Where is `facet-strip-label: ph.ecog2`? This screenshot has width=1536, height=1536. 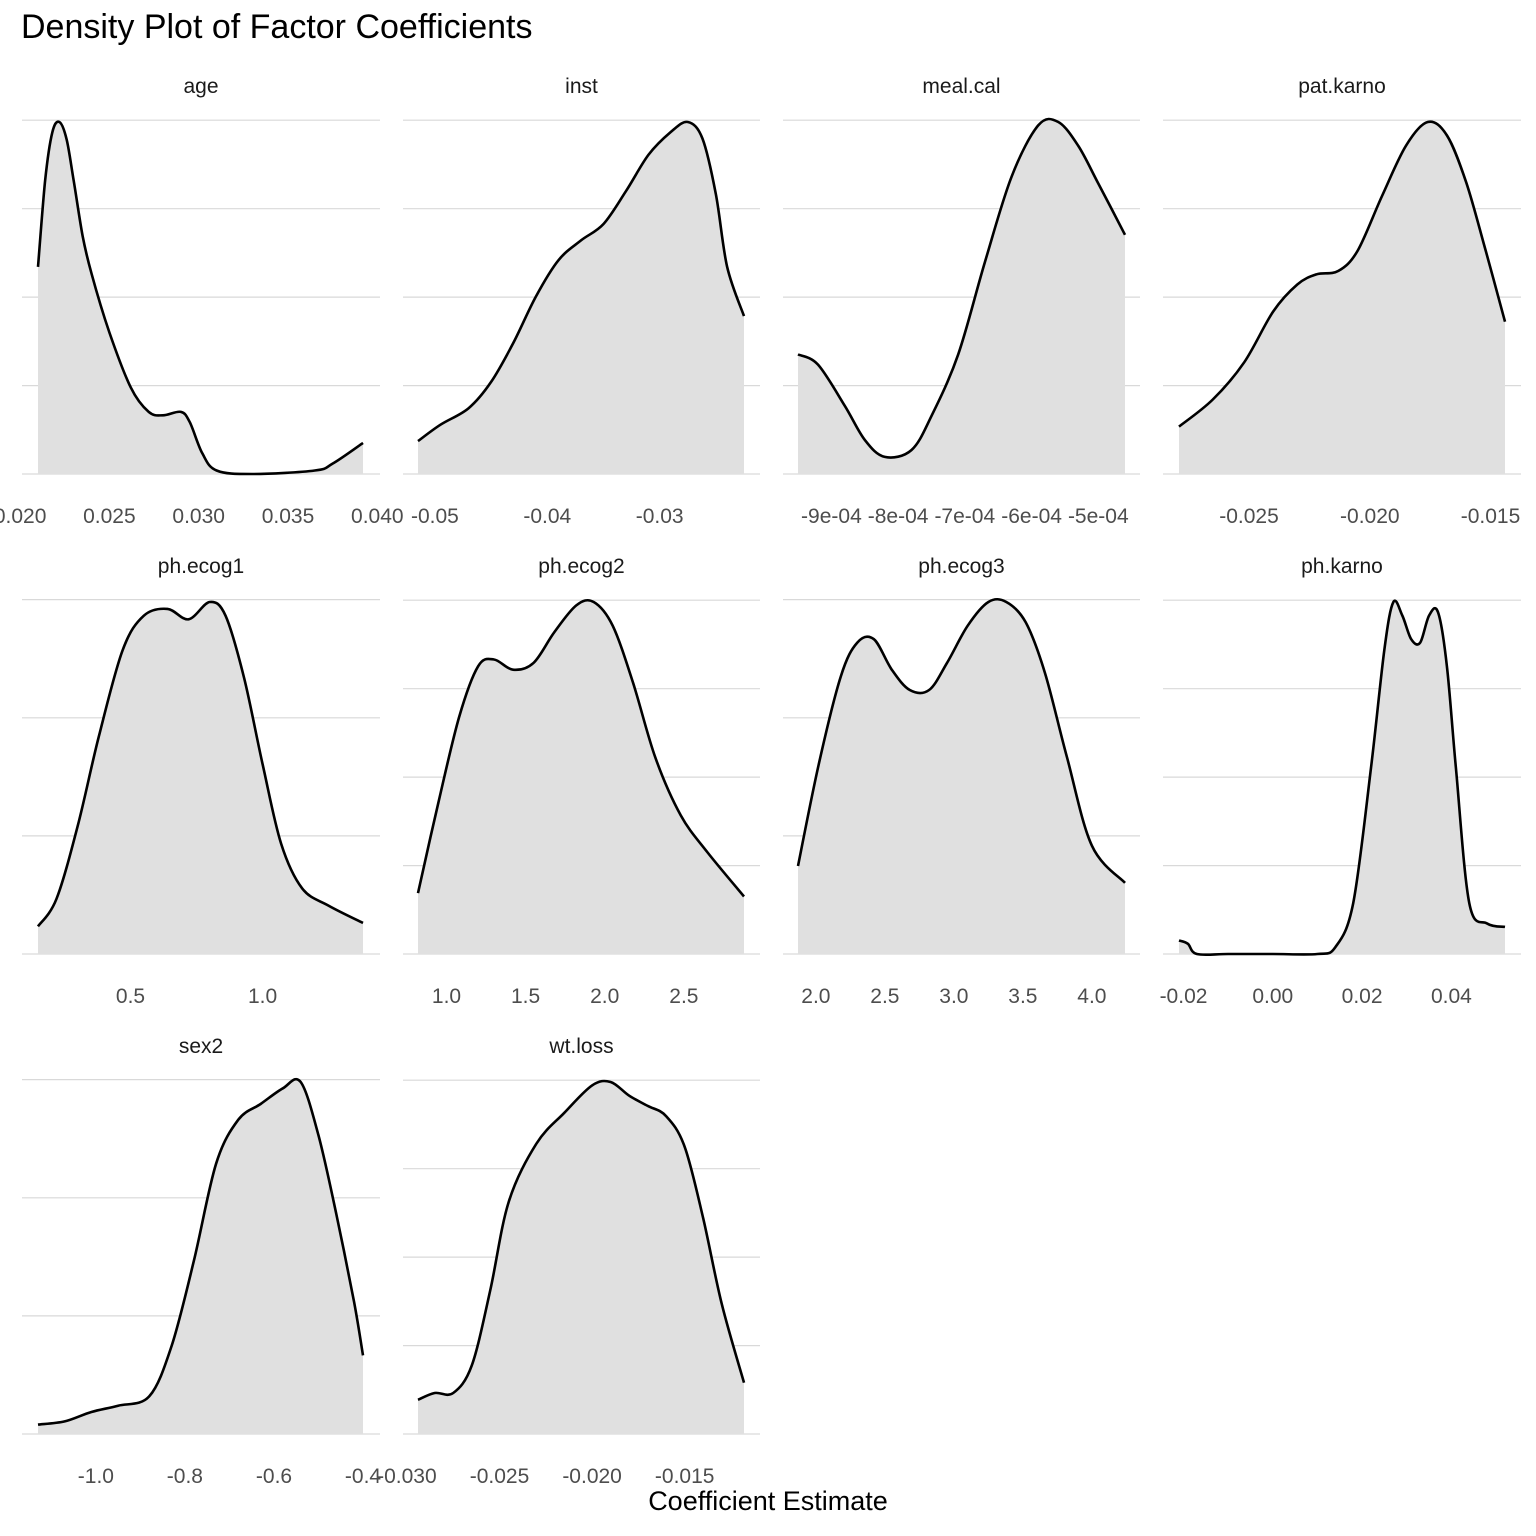 facet-strip-label: ph.ecog2 is located at coordinates (581, 566).